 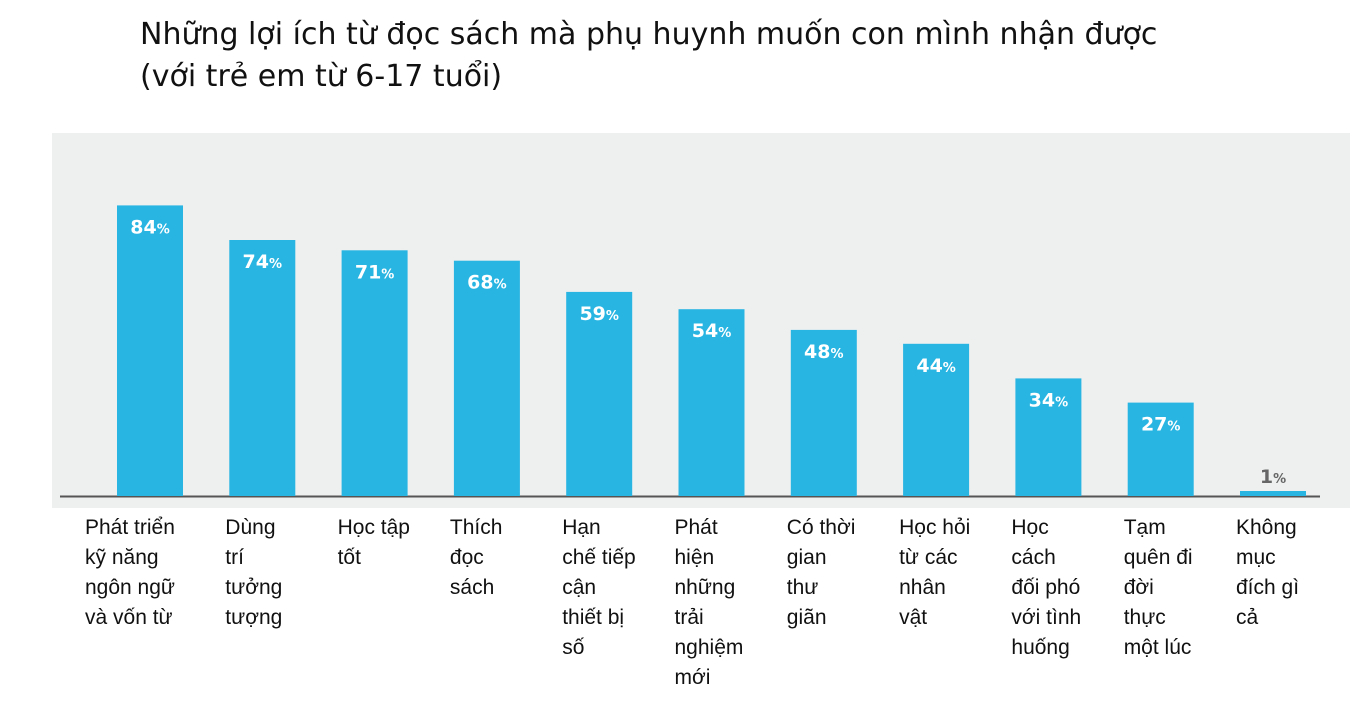 I want to click on data-label-value: 27, so click(x=1154, y=425).